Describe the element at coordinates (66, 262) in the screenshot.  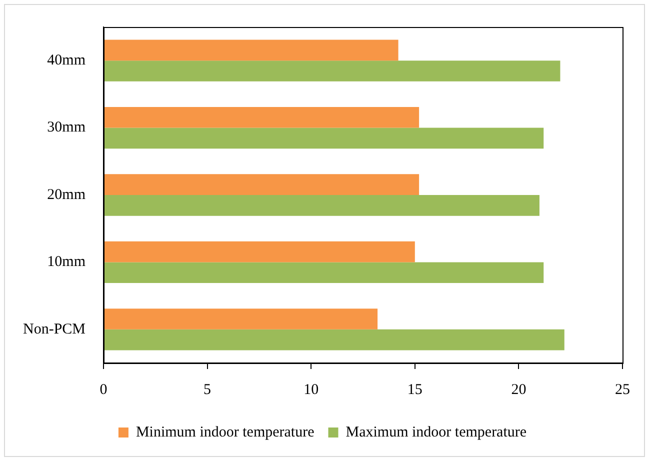
I see `y-tick-label: 10mm` at that location.